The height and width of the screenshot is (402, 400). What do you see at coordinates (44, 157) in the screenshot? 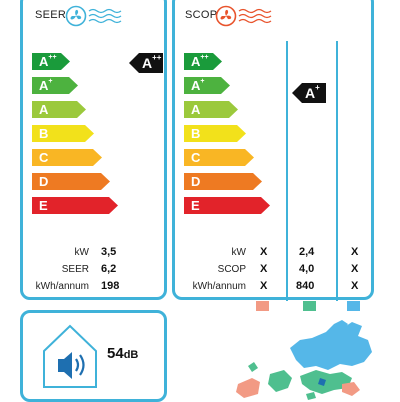
I see `seer-class-letter: C` at bounding box center [44, 157].